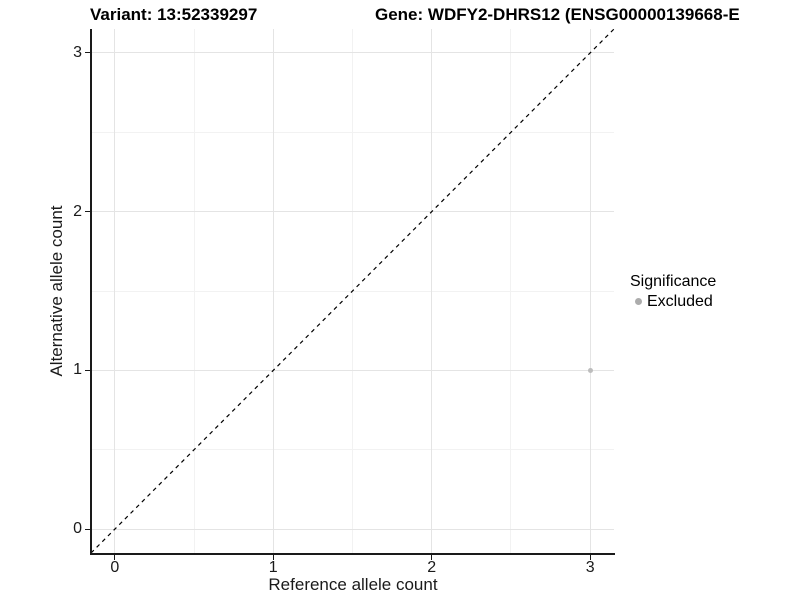 Image resolution: width=800 pixels, height=600 pixels. I want to click on legend-entries: Excluded, so click(673, 301).